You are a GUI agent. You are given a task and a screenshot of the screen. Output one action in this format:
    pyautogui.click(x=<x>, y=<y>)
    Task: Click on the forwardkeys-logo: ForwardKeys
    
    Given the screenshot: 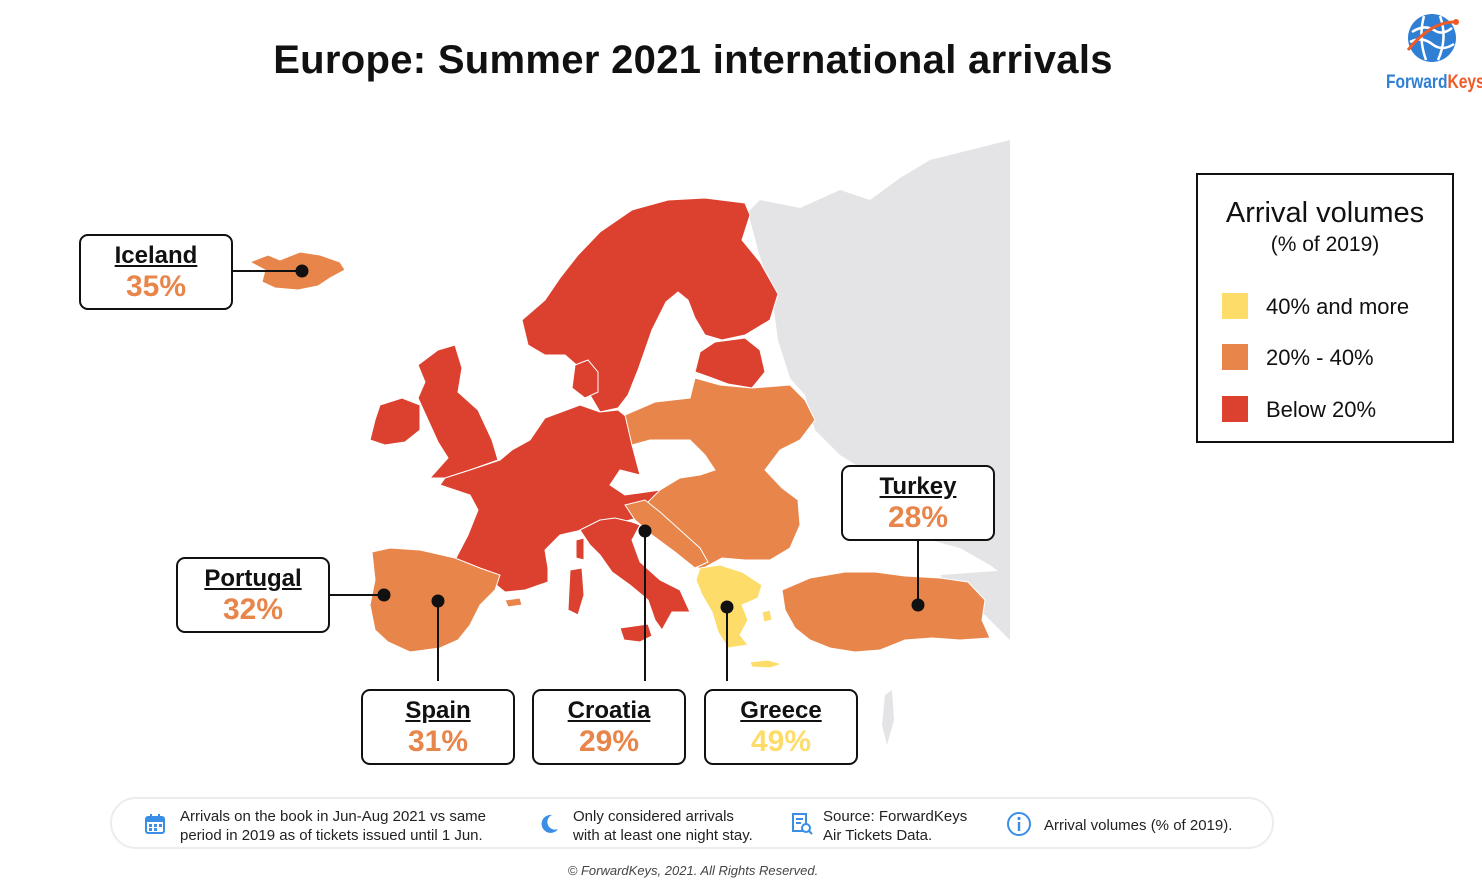 What is the action you would take?
    pyautogui.click(x=1431, y=51)
    